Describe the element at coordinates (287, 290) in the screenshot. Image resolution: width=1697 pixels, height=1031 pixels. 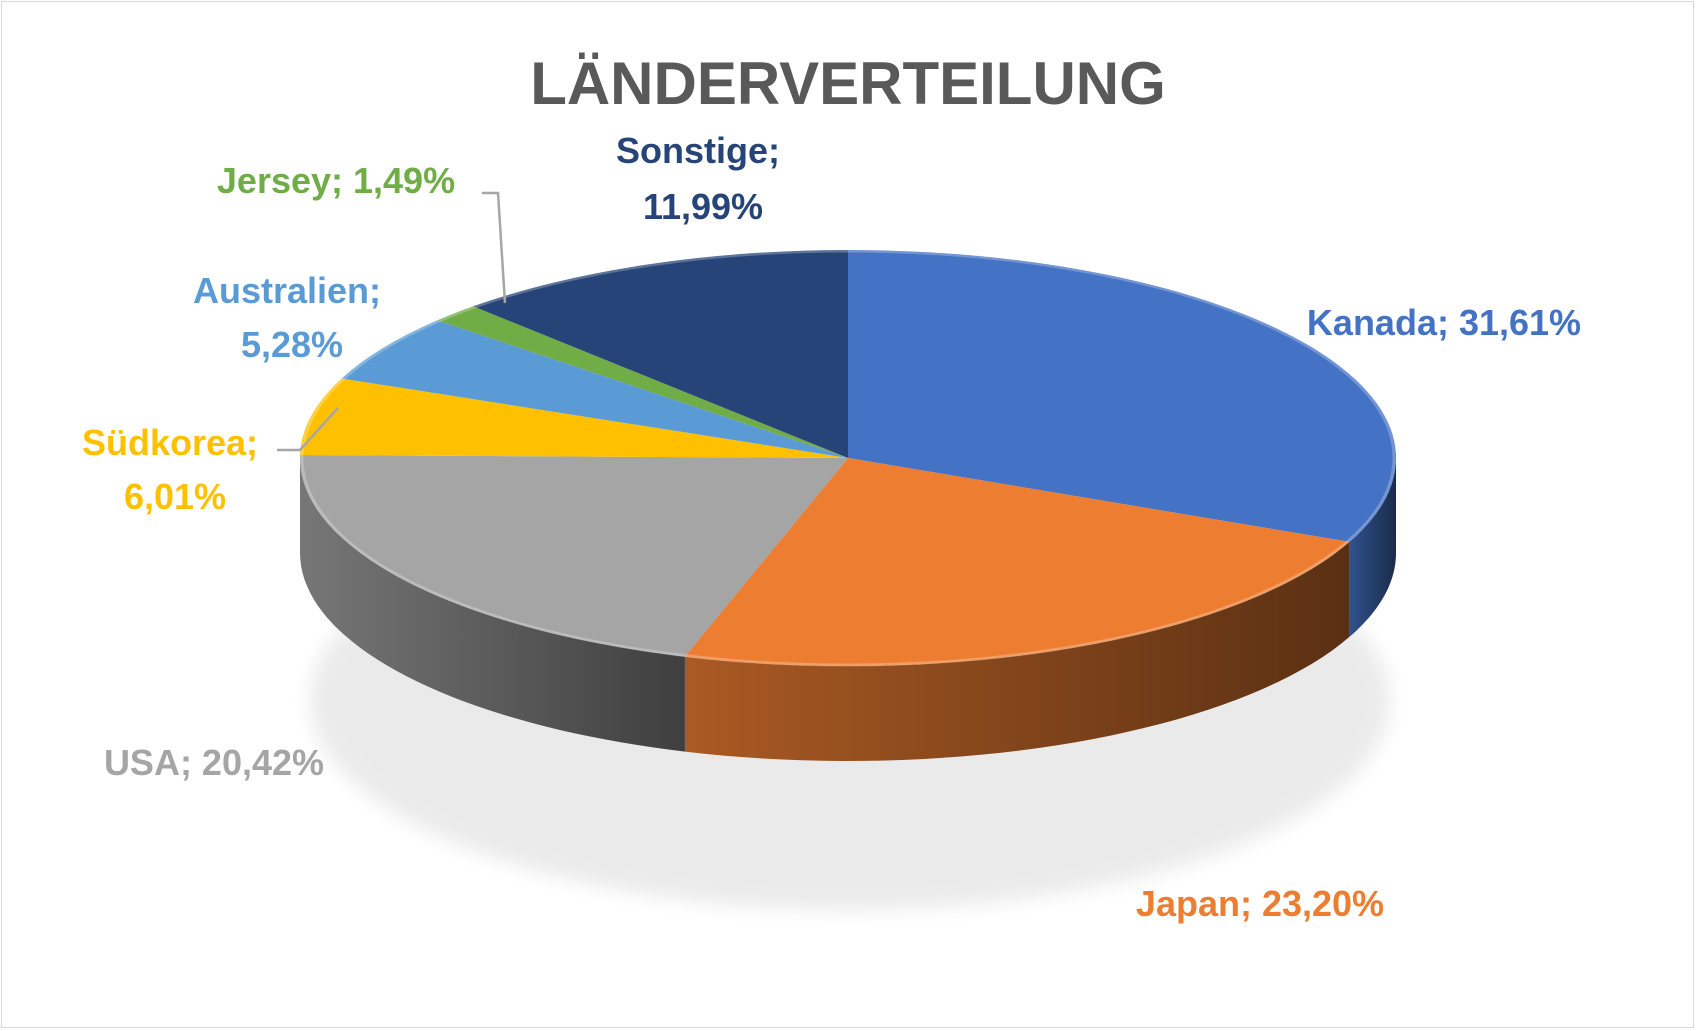
I see `data-label-australien-name: Australien;` at that location.